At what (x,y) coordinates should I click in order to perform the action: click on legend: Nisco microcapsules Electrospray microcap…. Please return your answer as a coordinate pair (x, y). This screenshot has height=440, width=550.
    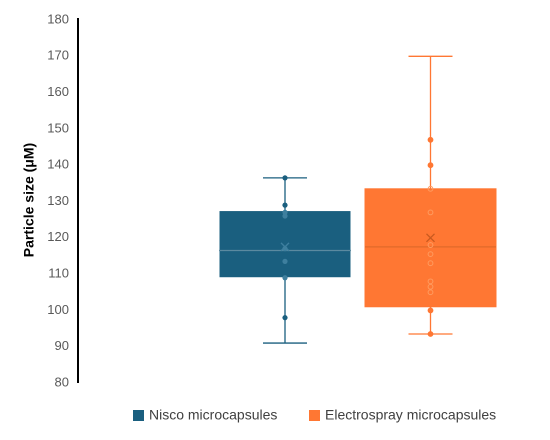
    Looking at the image, I should click on (314, 415).